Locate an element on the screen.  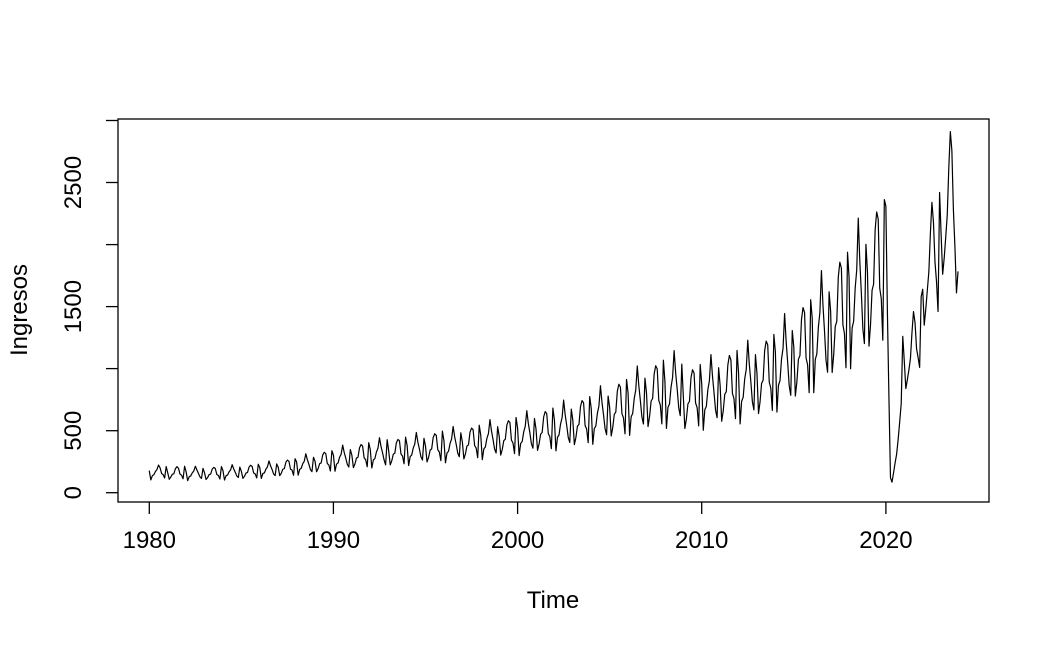
y-tick-label: 1500 is located at coordinates (73, 306).